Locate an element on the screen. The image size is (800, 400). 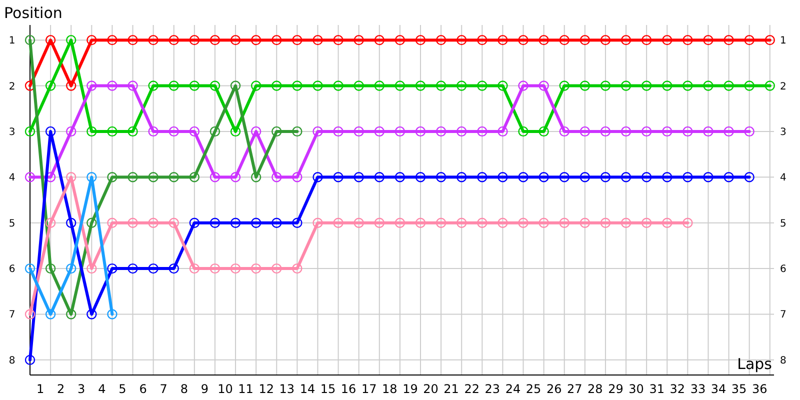
y2-tick-label: 7 is located at coordinates (783, 315).